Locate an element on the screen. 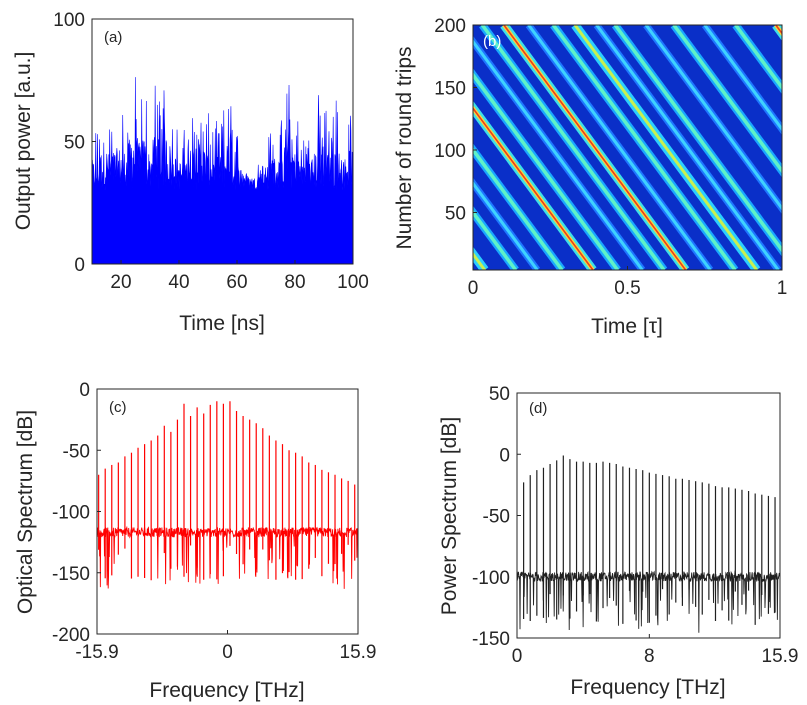  panel-a-tag: (a) is located at coordinates (113, 37).